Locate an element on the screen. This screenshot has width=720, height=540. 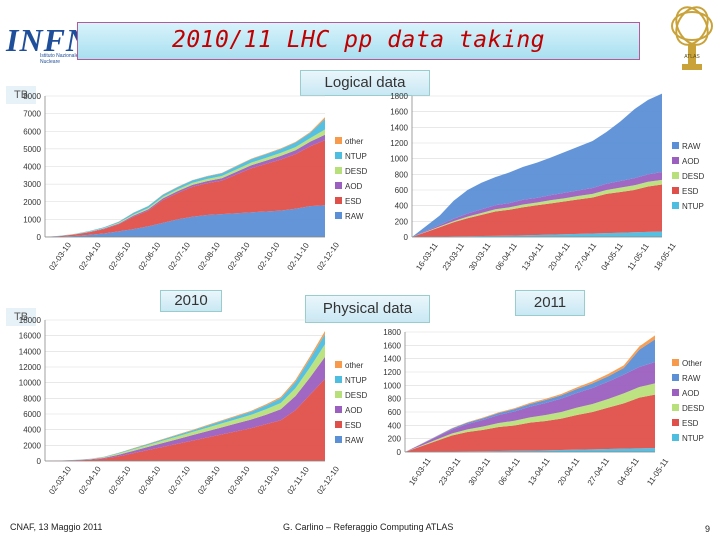
x-tick-label: 02-12-10 is located at coordinates (328, 480).